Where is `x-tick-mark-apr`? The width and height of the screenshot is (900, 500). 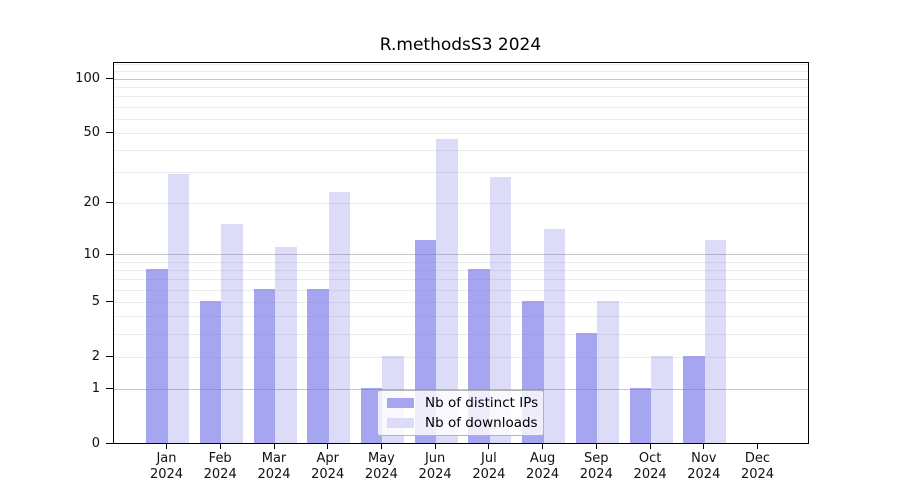
x-tick-mark-apr is located at coordinates (328, 446).